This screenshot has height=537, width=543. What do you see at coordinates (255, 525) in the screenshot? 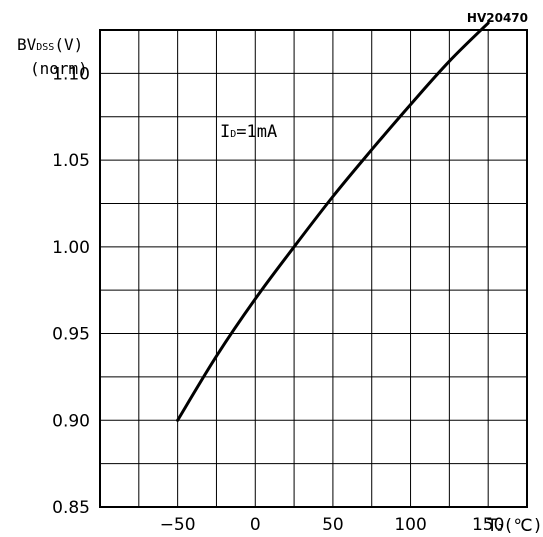
I see `x-tick-label: 0` at bounding box center [255, 525].